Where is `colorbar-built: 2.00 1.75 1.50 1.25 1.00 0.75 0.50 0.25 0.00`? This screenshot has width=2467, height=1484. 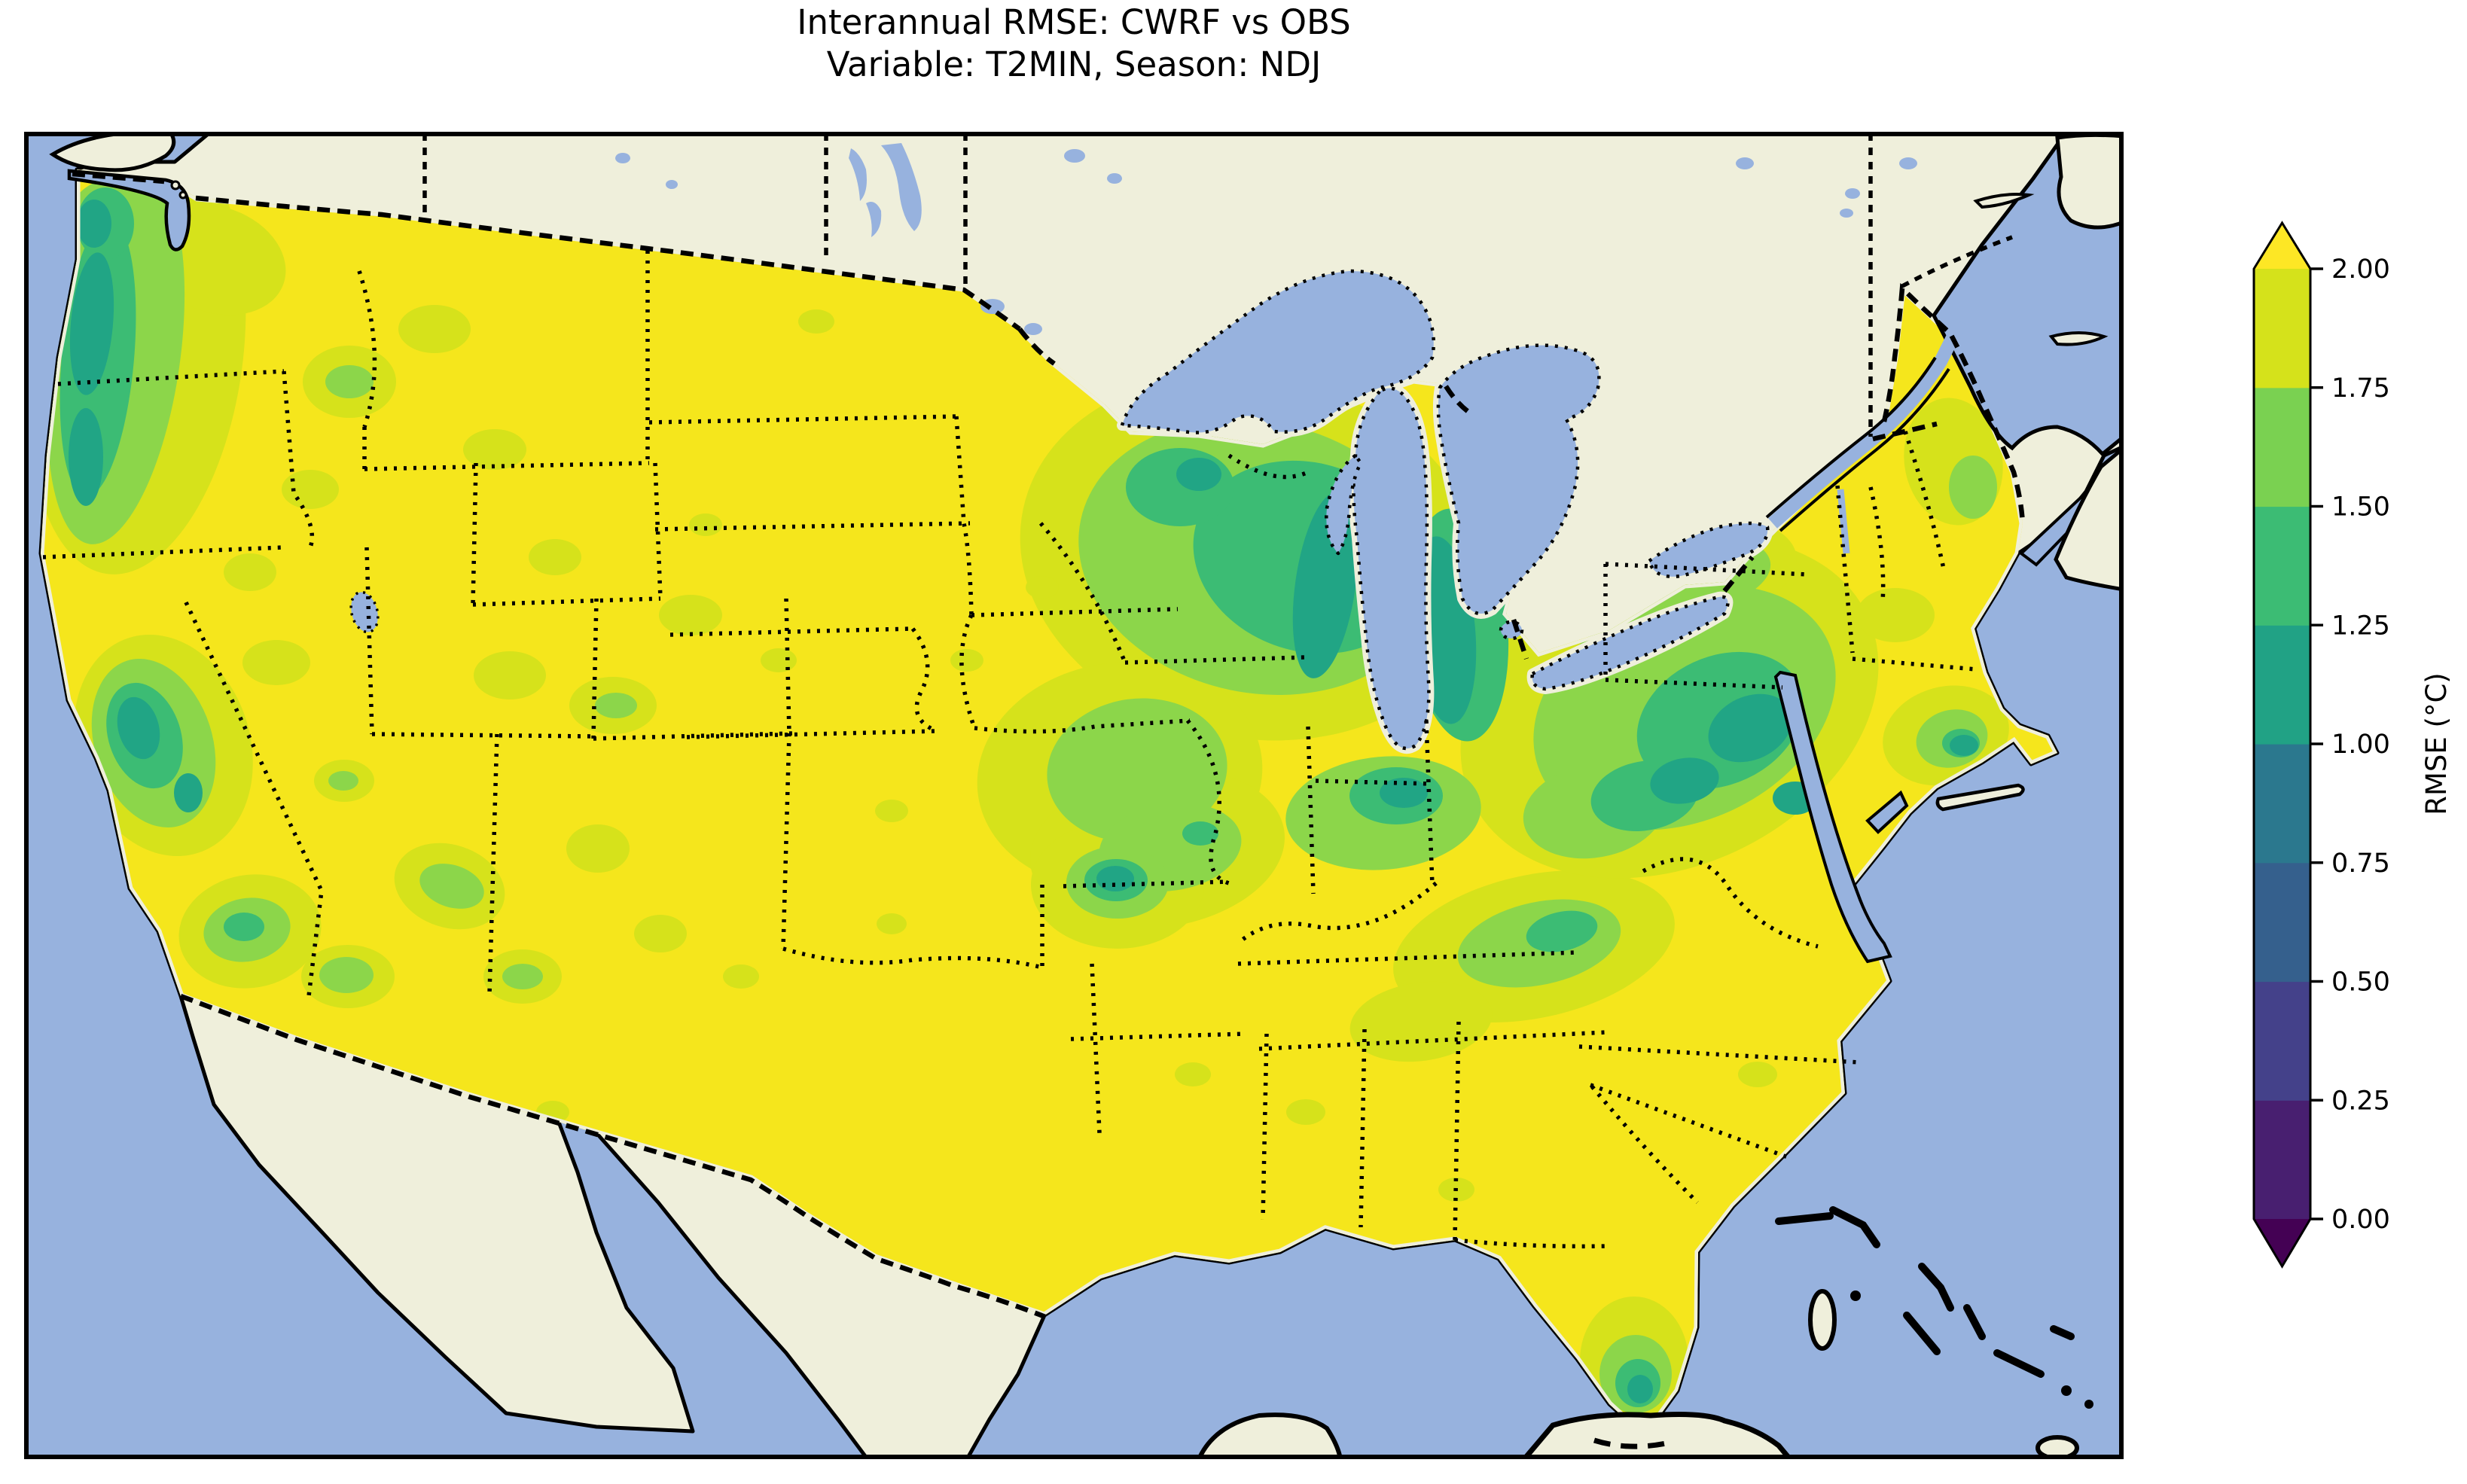 colorbar-built: 2.00 1.75 1.50 1.25 1.00 0.75 0.50 0.25 0.00 is located at coordinates (2321, 745).